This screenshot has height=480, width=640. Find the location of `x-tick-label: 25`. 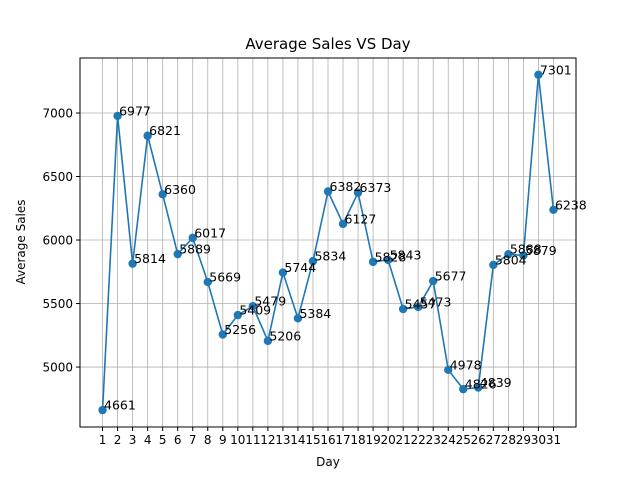

x-tick-label: 25 is located at coordinates (463, 440).